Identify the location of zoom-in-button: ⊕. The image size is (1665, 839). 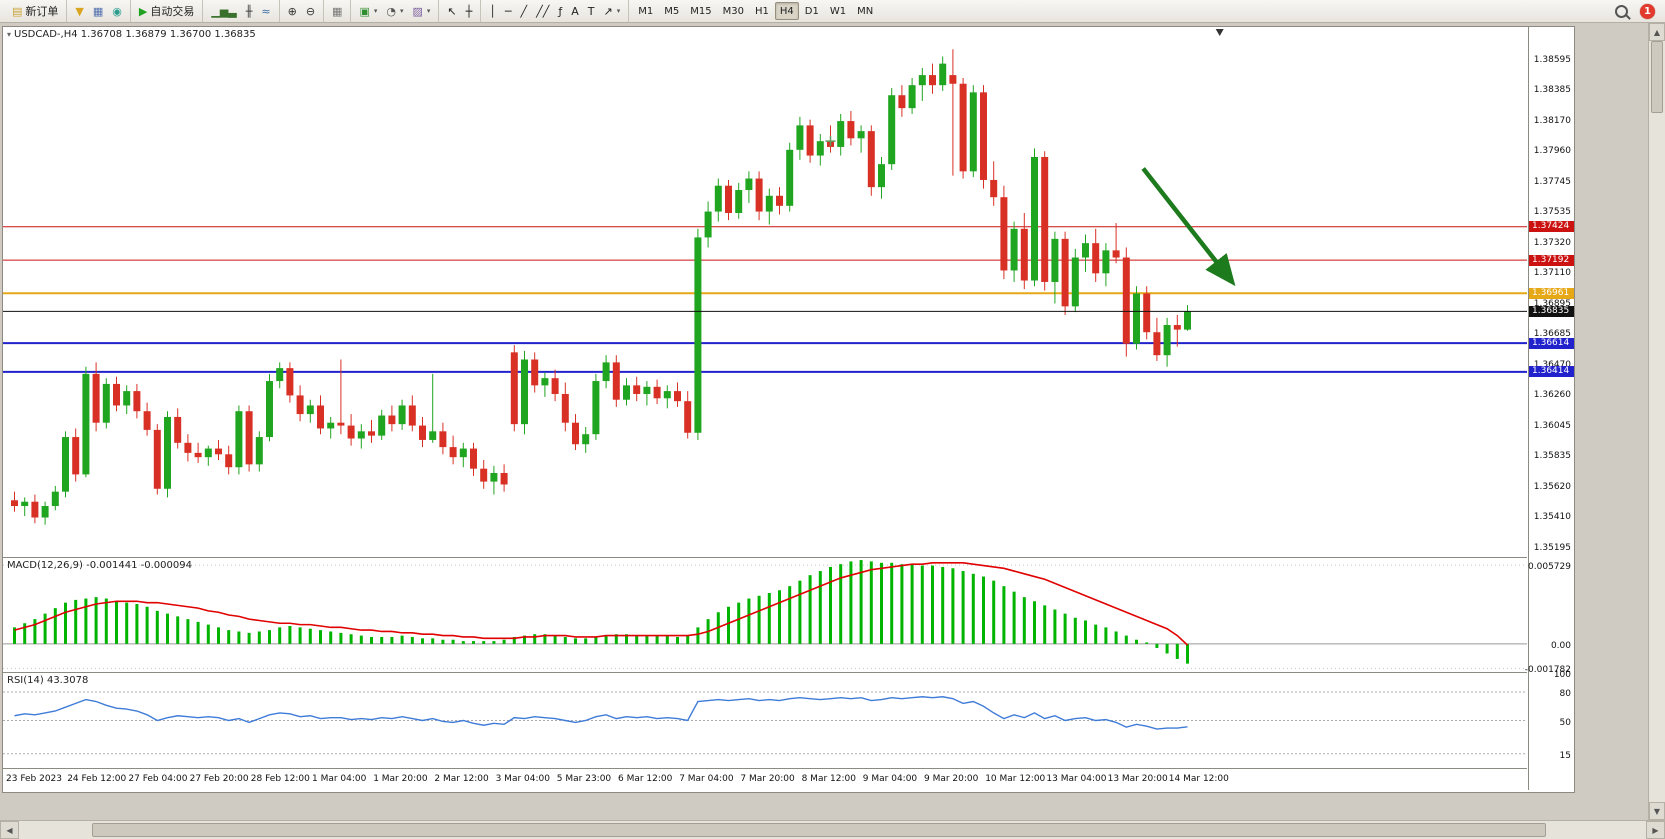
(292, 11).